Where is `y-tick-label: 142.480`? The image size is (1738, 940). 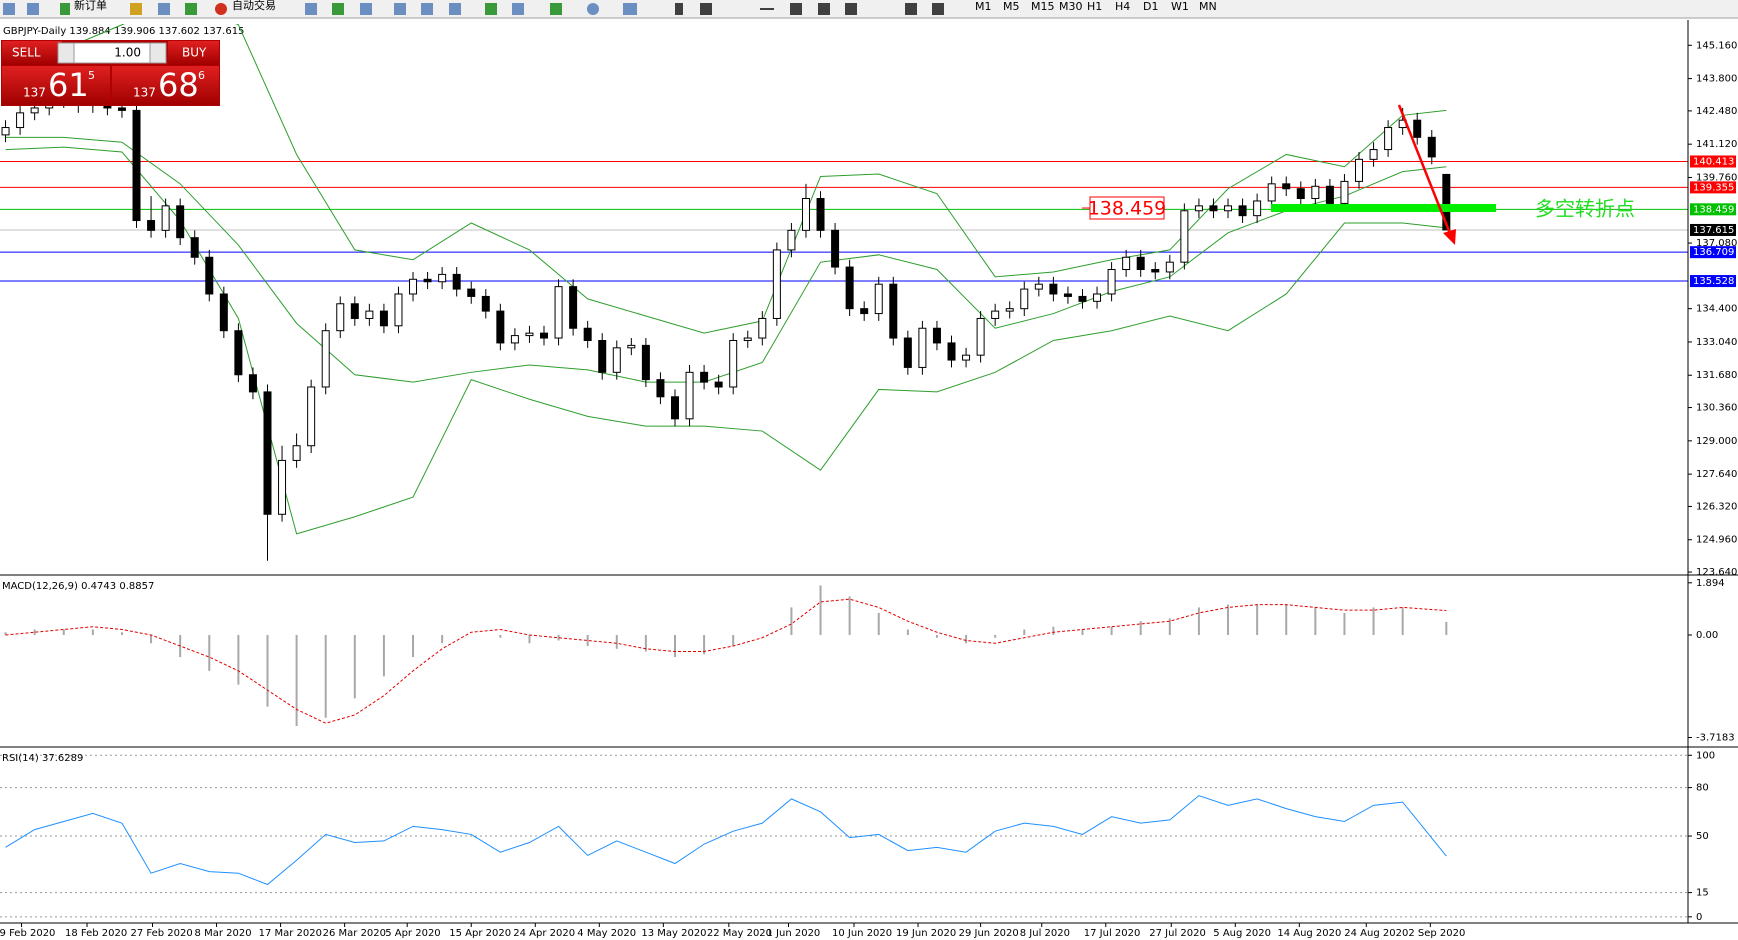
y-tick-label: 142.480 is located at coordinates (1716, 111).